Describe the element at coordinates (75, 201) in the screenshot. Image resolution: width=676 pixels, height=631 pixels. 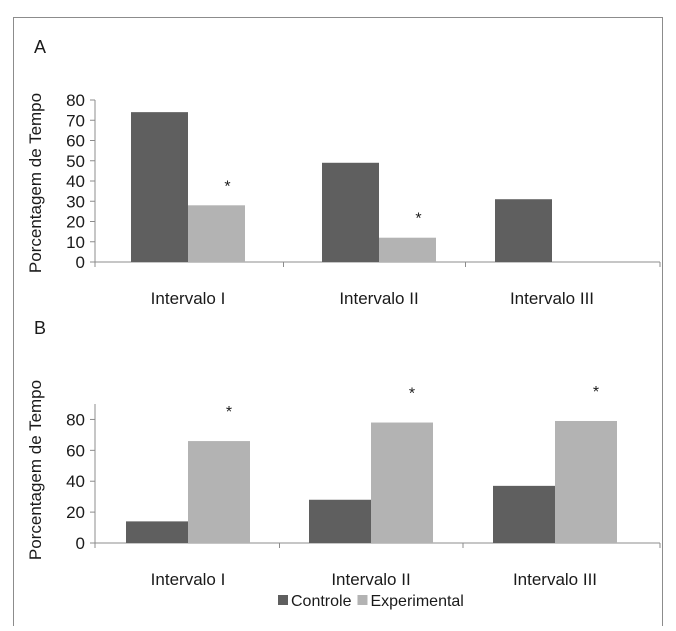
I see `y-tick-label: 30` at that location.